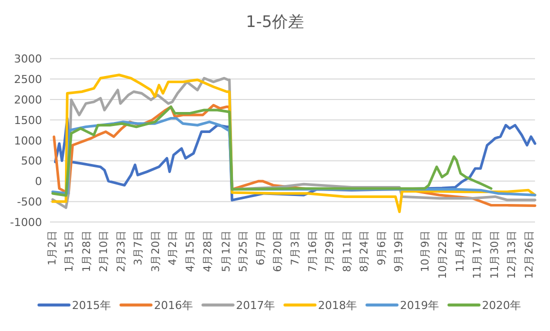 Image resolution: width=550 pixels, height=331 pixels. What do you see at coordinates (494, 254) in the screenshot?
I see `x-tick-label: 11月30日` at bounding box center [494, 254].